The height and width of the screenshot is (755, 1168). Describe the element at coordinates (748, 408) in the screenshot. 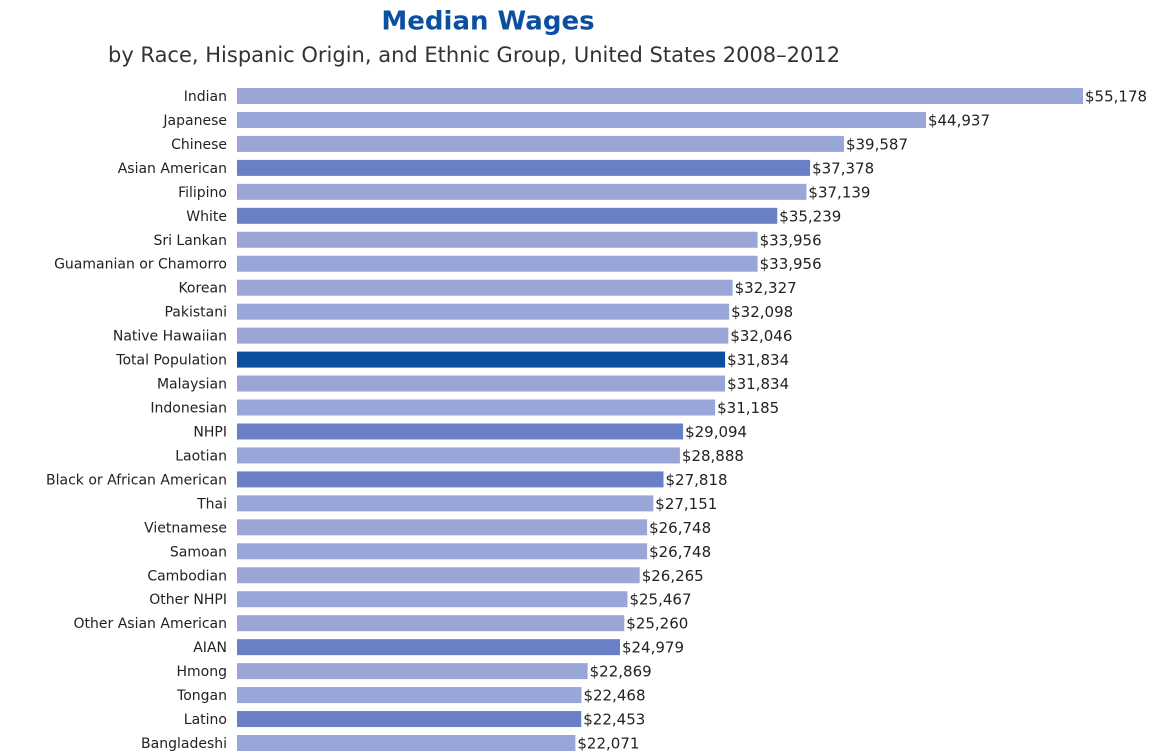

I see `value-label: $31,185` at that location.